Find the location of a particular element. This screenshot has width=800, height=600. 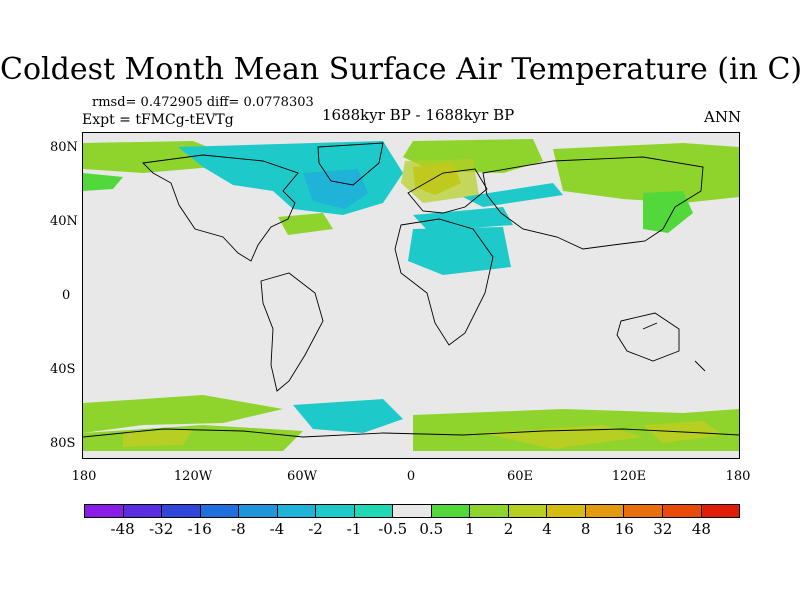

y-label-0: 0 is located at coordinates (66, 295).